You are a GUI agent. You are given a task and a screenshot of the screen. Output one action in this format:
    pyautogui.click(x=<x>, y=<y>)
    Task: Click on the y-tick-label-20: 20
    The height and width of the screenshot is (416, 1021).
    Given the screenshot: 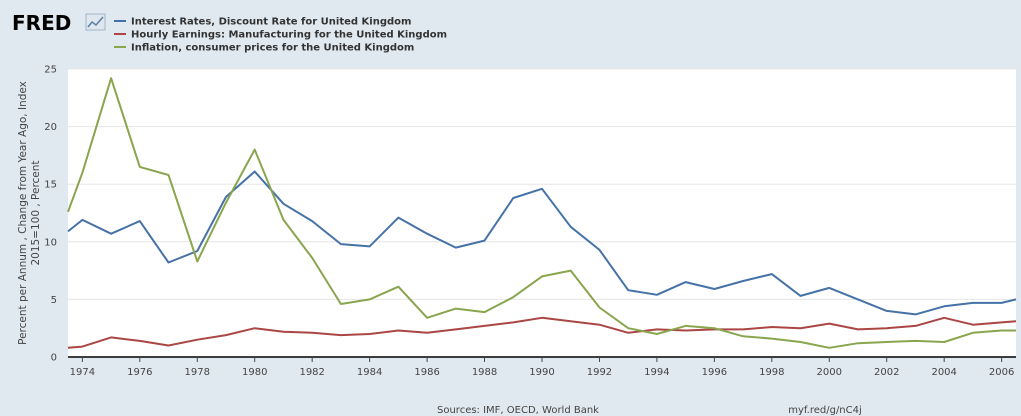 What is the action you would take?
    pyautogui.click(x=50, y=127)
    